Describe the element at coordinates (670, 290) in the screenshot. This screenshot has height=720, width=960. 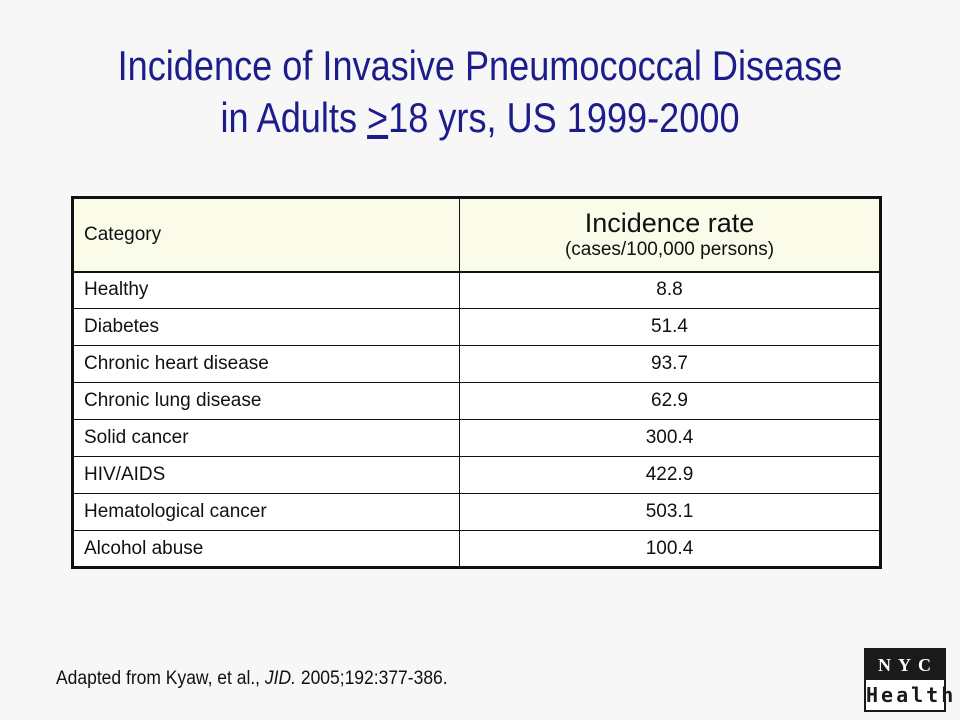
I see `row-incidence-rate: 8.8` at that location.